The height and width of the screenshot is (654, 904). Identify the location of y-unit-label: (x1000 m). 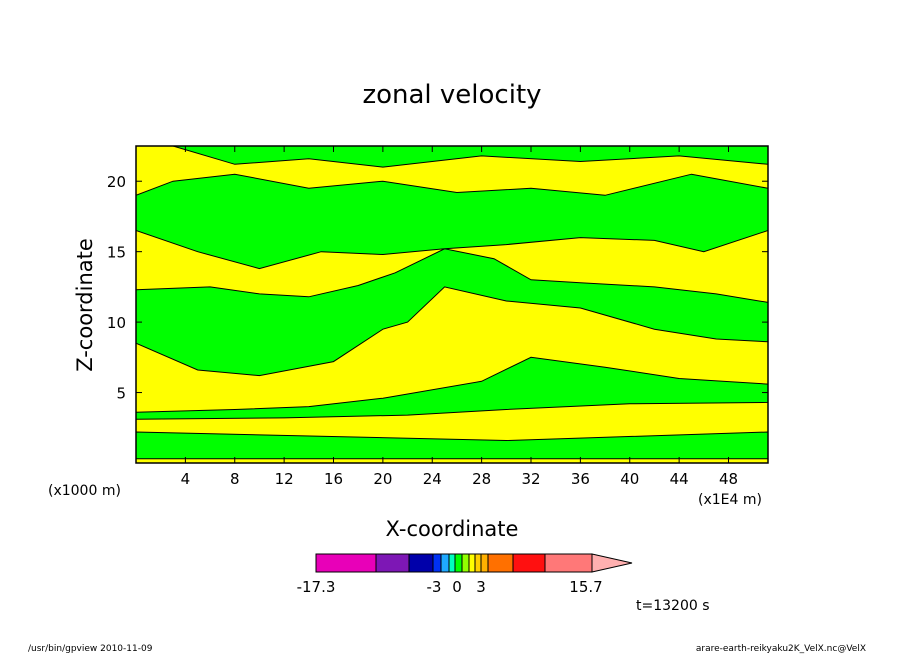
(84, 491).